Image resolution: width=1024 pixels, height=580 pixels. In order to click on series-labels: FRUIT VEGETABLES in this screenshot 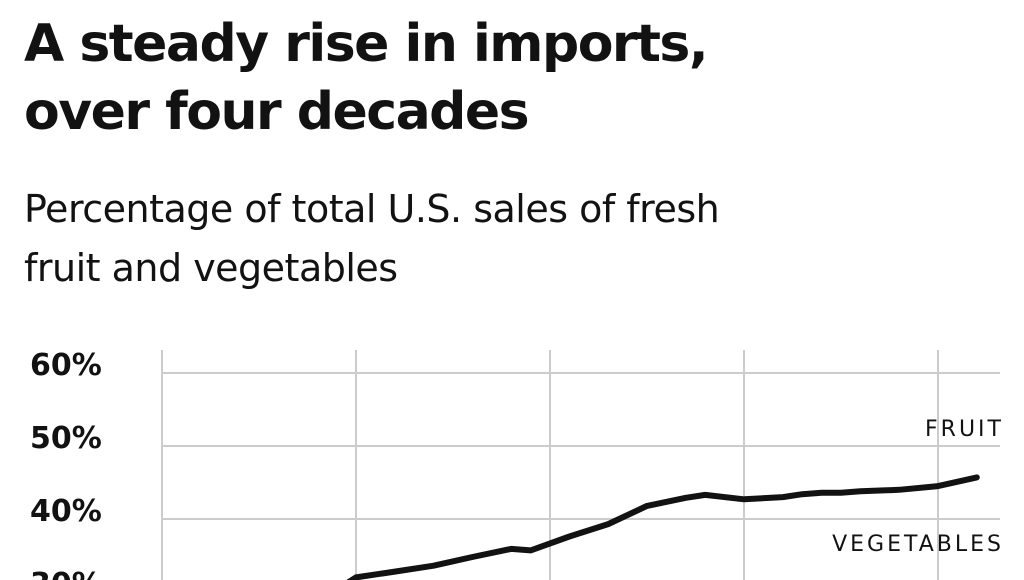, I will do `click(918, 487)`.